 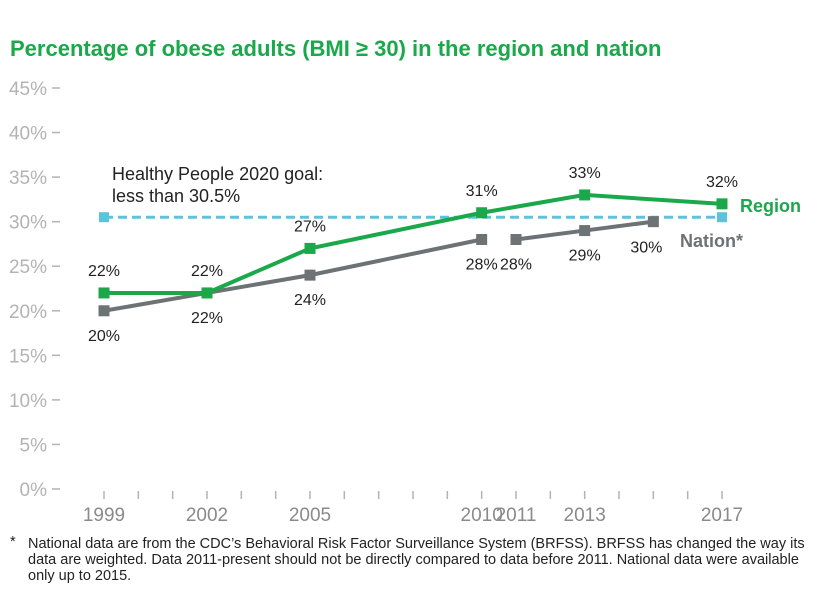 I want to click on x-tick-label: 2010, so click(x=482, y=515).